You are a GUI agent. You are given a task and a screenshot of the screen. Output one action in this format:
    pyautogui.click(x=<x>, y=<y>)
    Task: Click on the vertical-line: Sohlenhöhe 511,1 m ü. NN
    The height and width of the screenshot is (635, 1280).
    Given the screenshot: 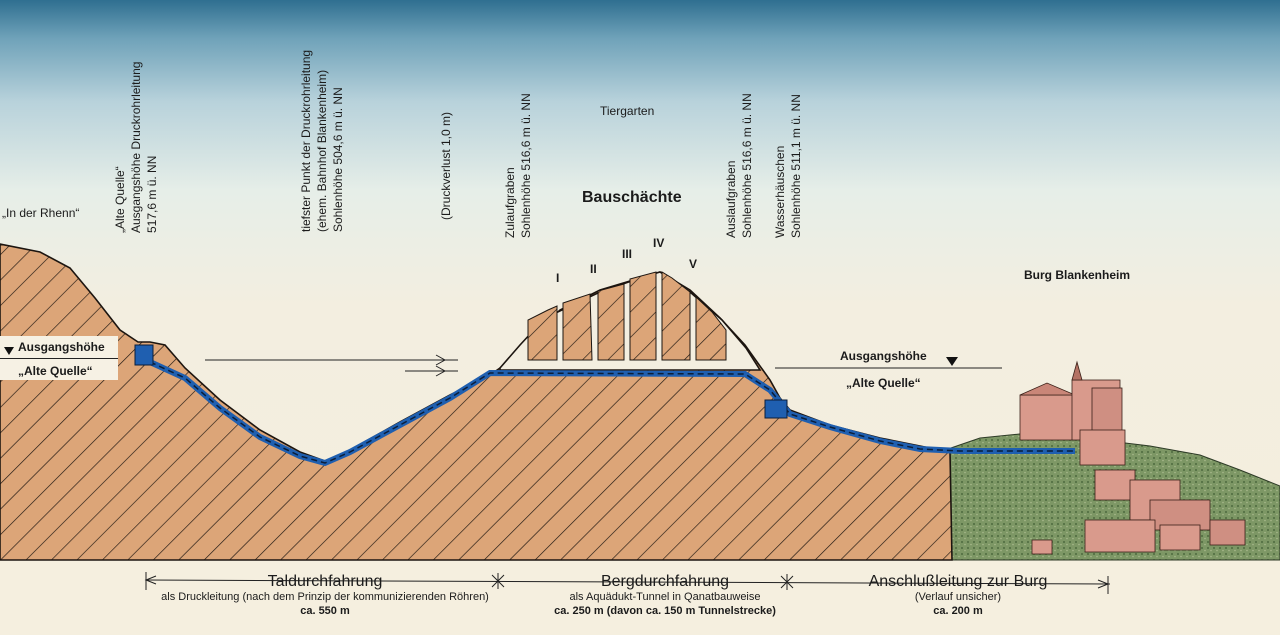 What is the action you would take?
    pyautogui.click(x=796, y=166)
    